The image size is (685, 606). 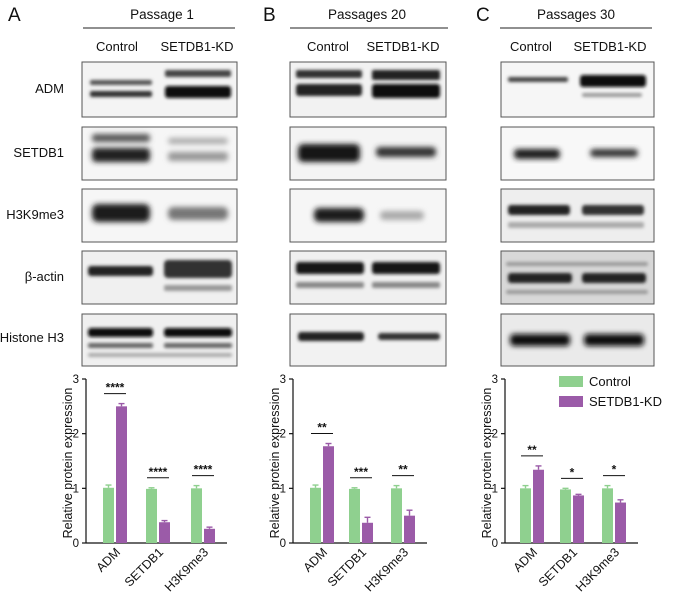 I want to click on lane-label-control-a: Control, so click(x=117, y=46).